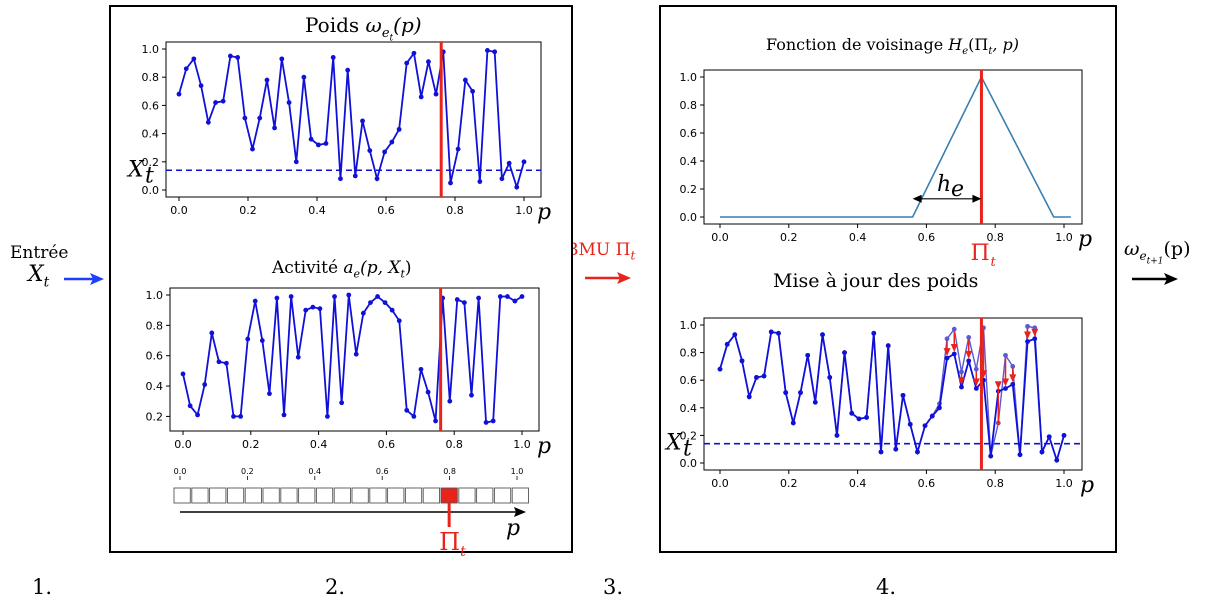 The height and width of the screenshot is (607, 1222). Describe the element at coordinates (363, 28) in the screenshot. I see `weights-chart-title: Poids ωet(p)` at that location.